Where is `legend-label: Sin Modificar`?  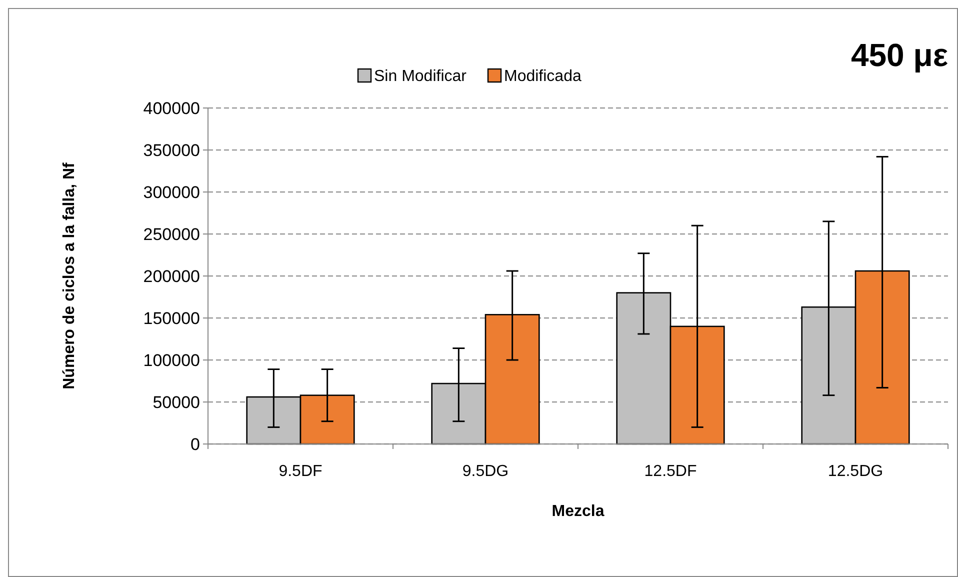 legend-label: Sin Modificar is located at coordinates (421, 76).